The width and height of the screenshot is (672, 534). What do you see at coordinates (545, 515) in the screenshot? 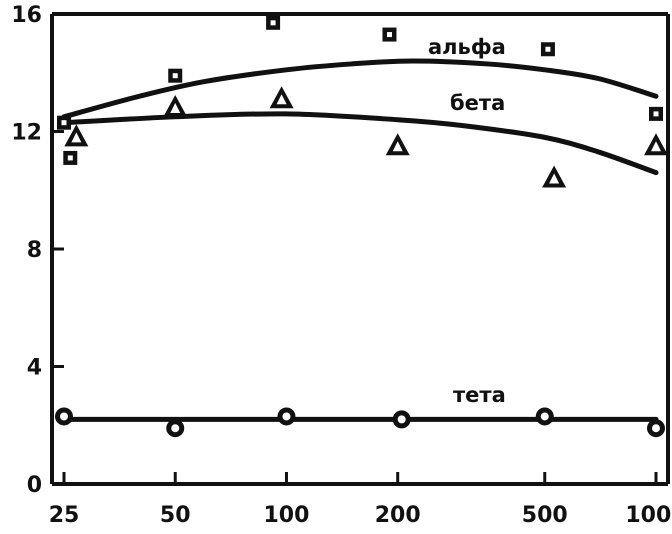
I see `x-tick-label: 500` at bounding box center [545, 515].